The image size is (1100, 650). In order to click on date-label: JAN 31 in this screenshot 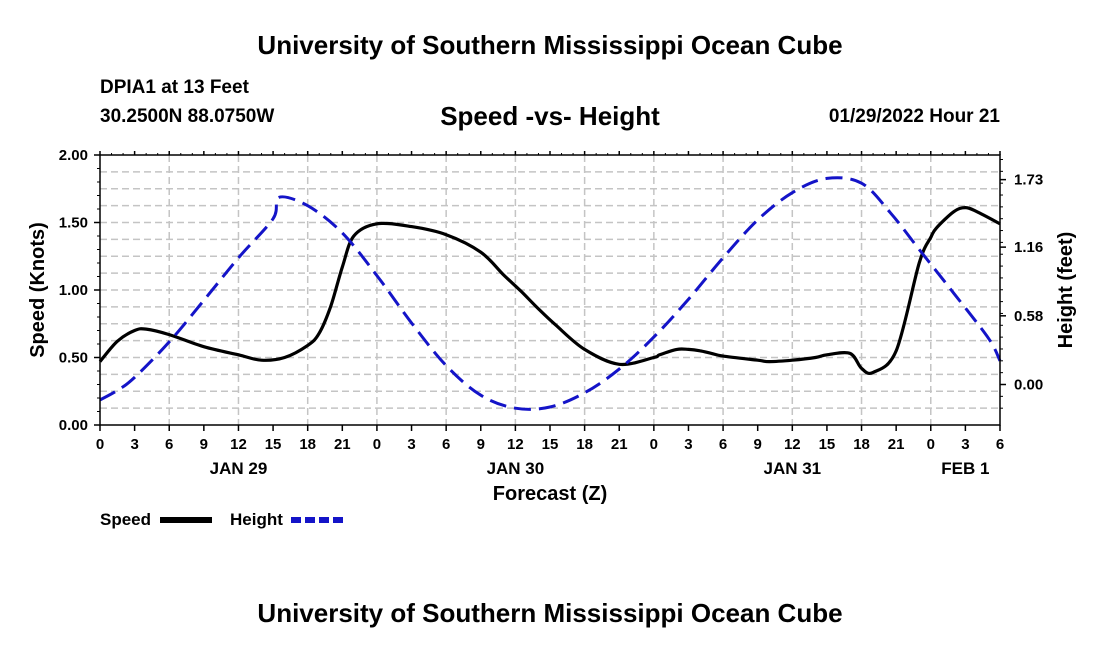, I will do `click(792, 468)`.